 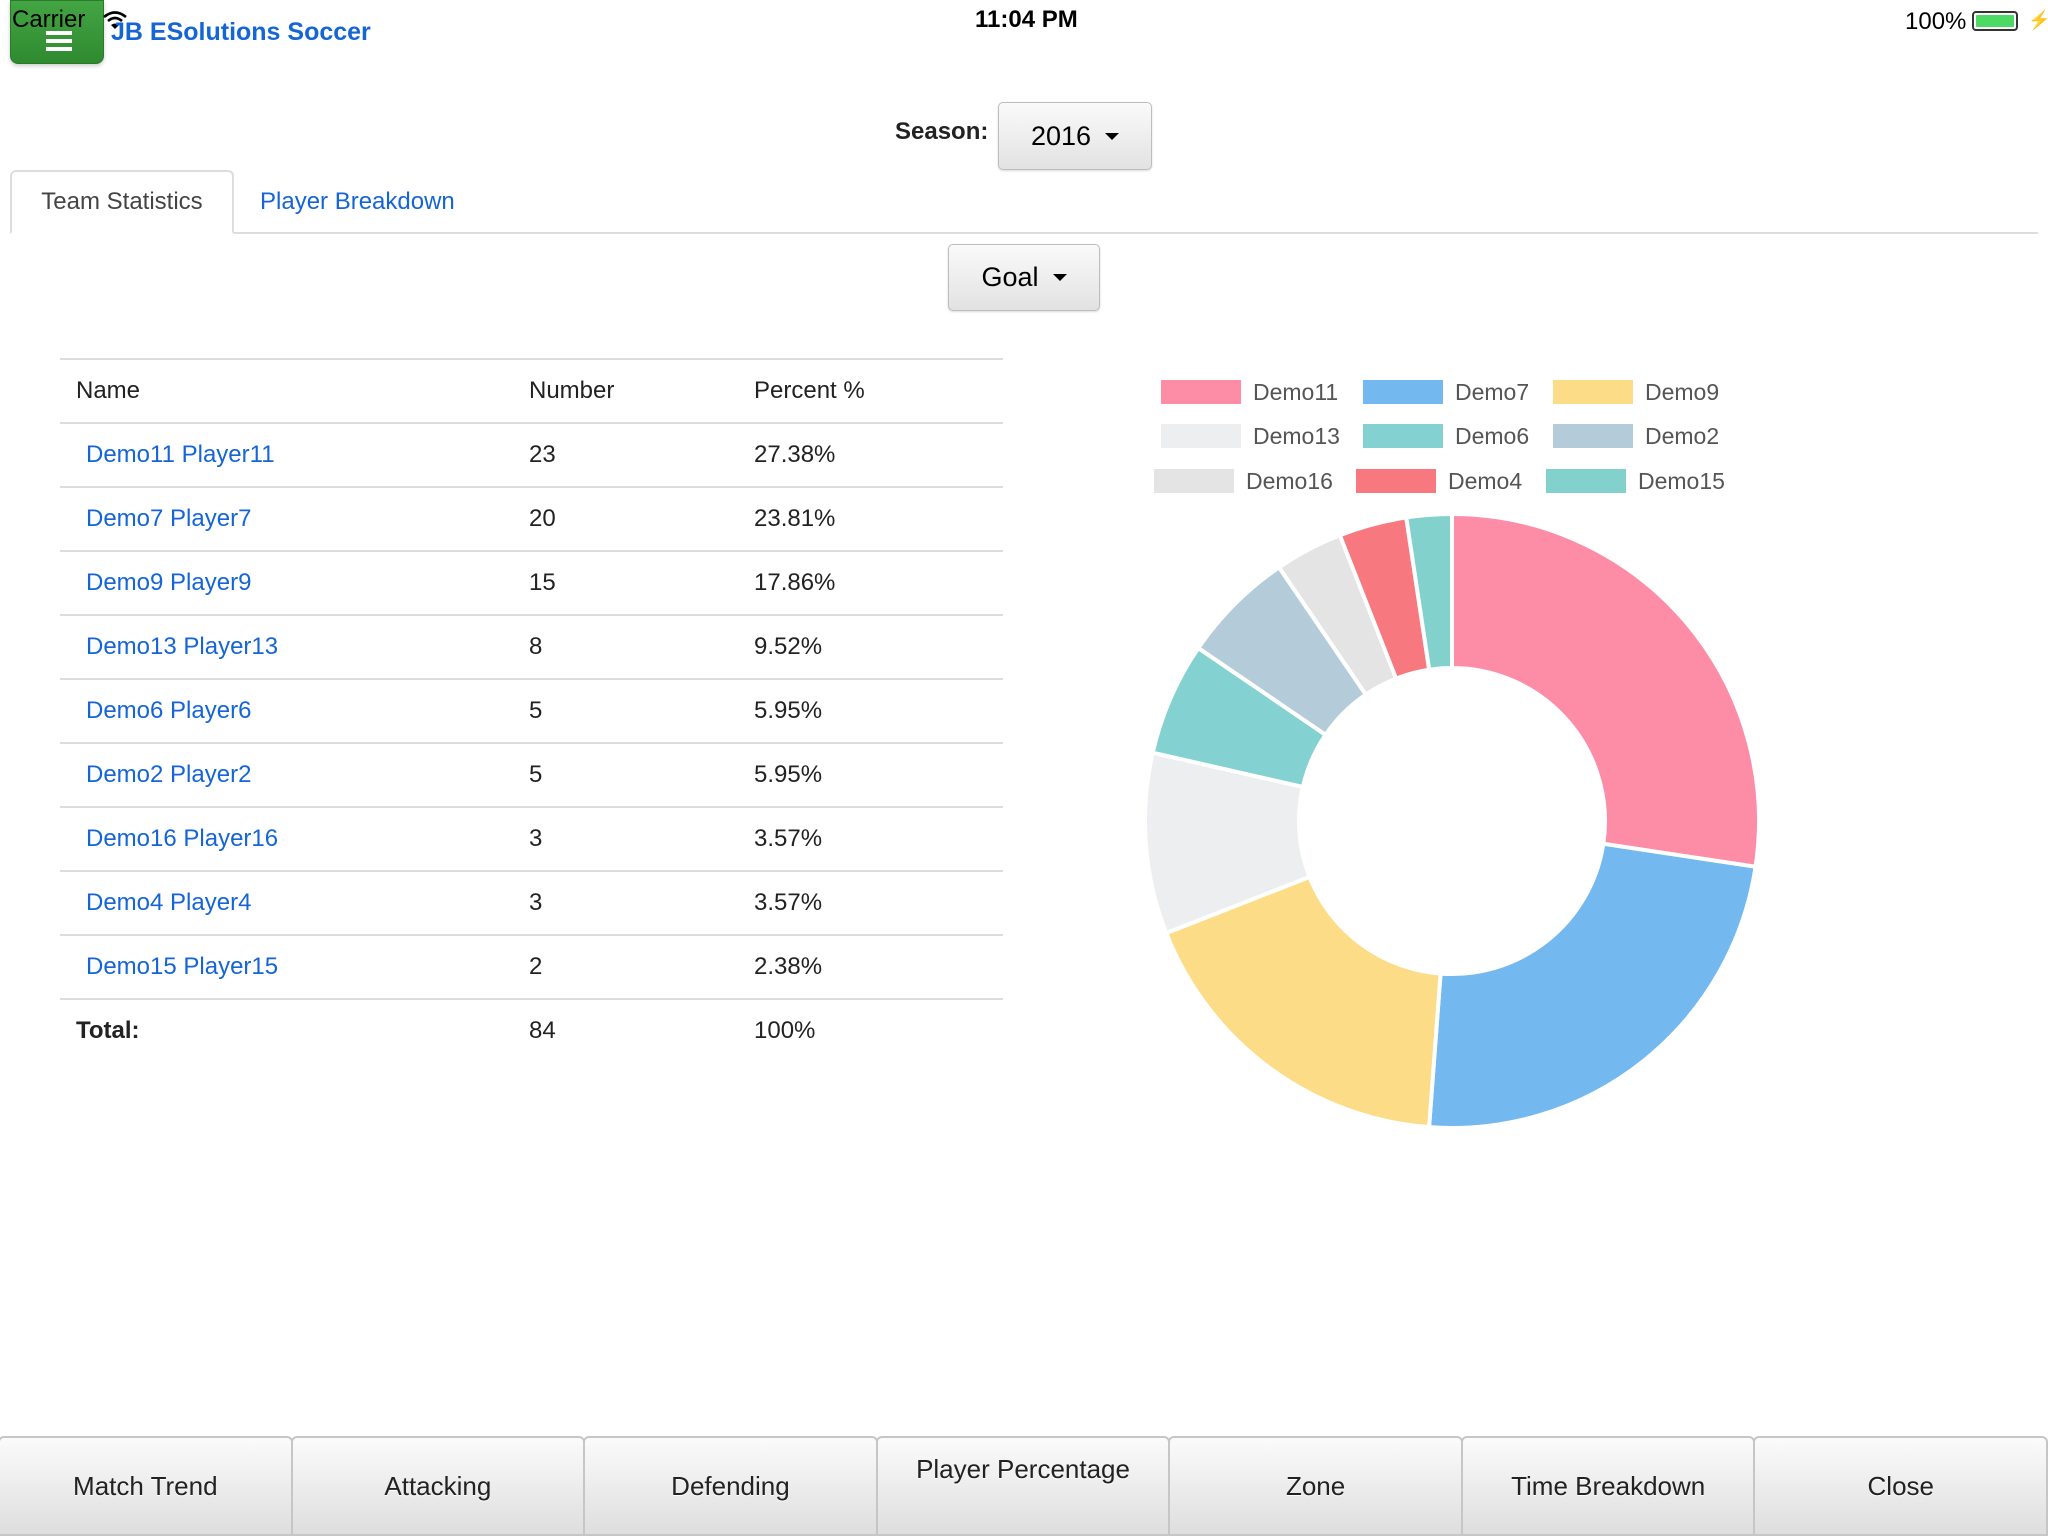 I want to click on legend-label: Demo16, so click(x=1289, y=480).